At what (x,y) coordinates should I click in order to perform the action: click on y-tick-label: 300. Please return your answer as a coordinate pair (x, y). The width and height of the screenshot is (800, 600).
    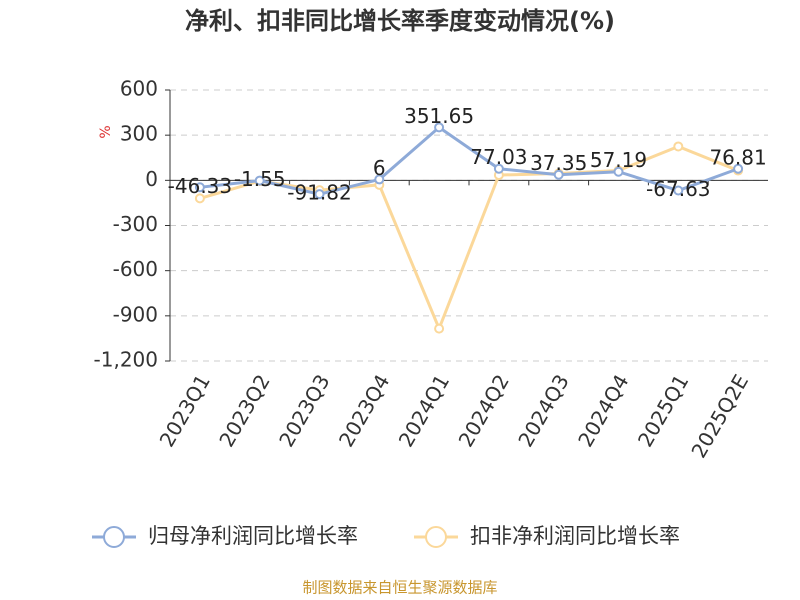
    Looking at the image, I should click on (139, 134).